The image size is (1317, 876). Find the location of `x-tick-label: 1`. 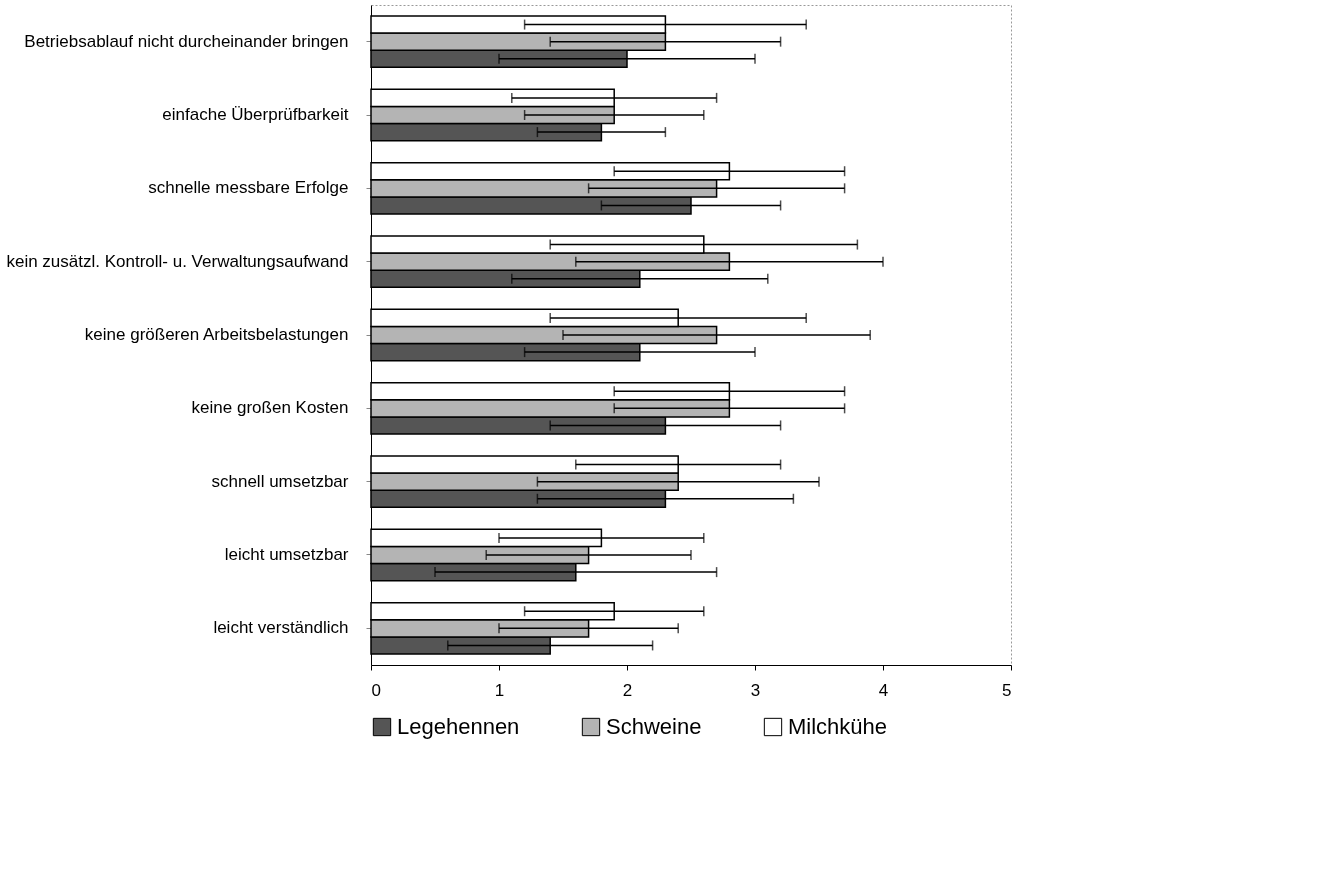

x-tick-label: 1 is located at coordinates (499, 690).